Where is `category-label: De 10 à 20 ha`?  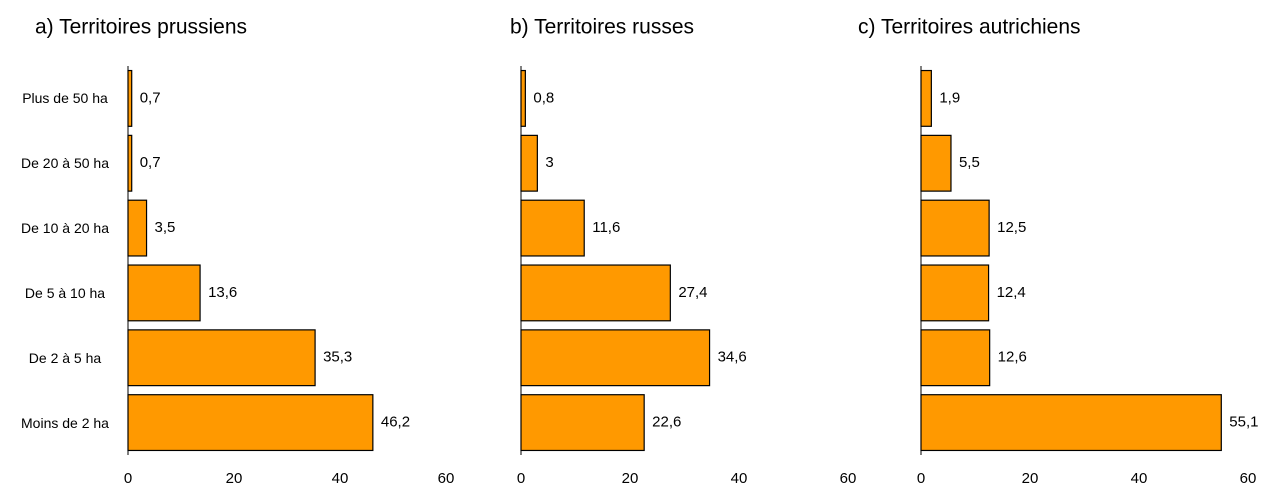 category-label: De 10 à 20 ha is located at coordinates (65, 228).